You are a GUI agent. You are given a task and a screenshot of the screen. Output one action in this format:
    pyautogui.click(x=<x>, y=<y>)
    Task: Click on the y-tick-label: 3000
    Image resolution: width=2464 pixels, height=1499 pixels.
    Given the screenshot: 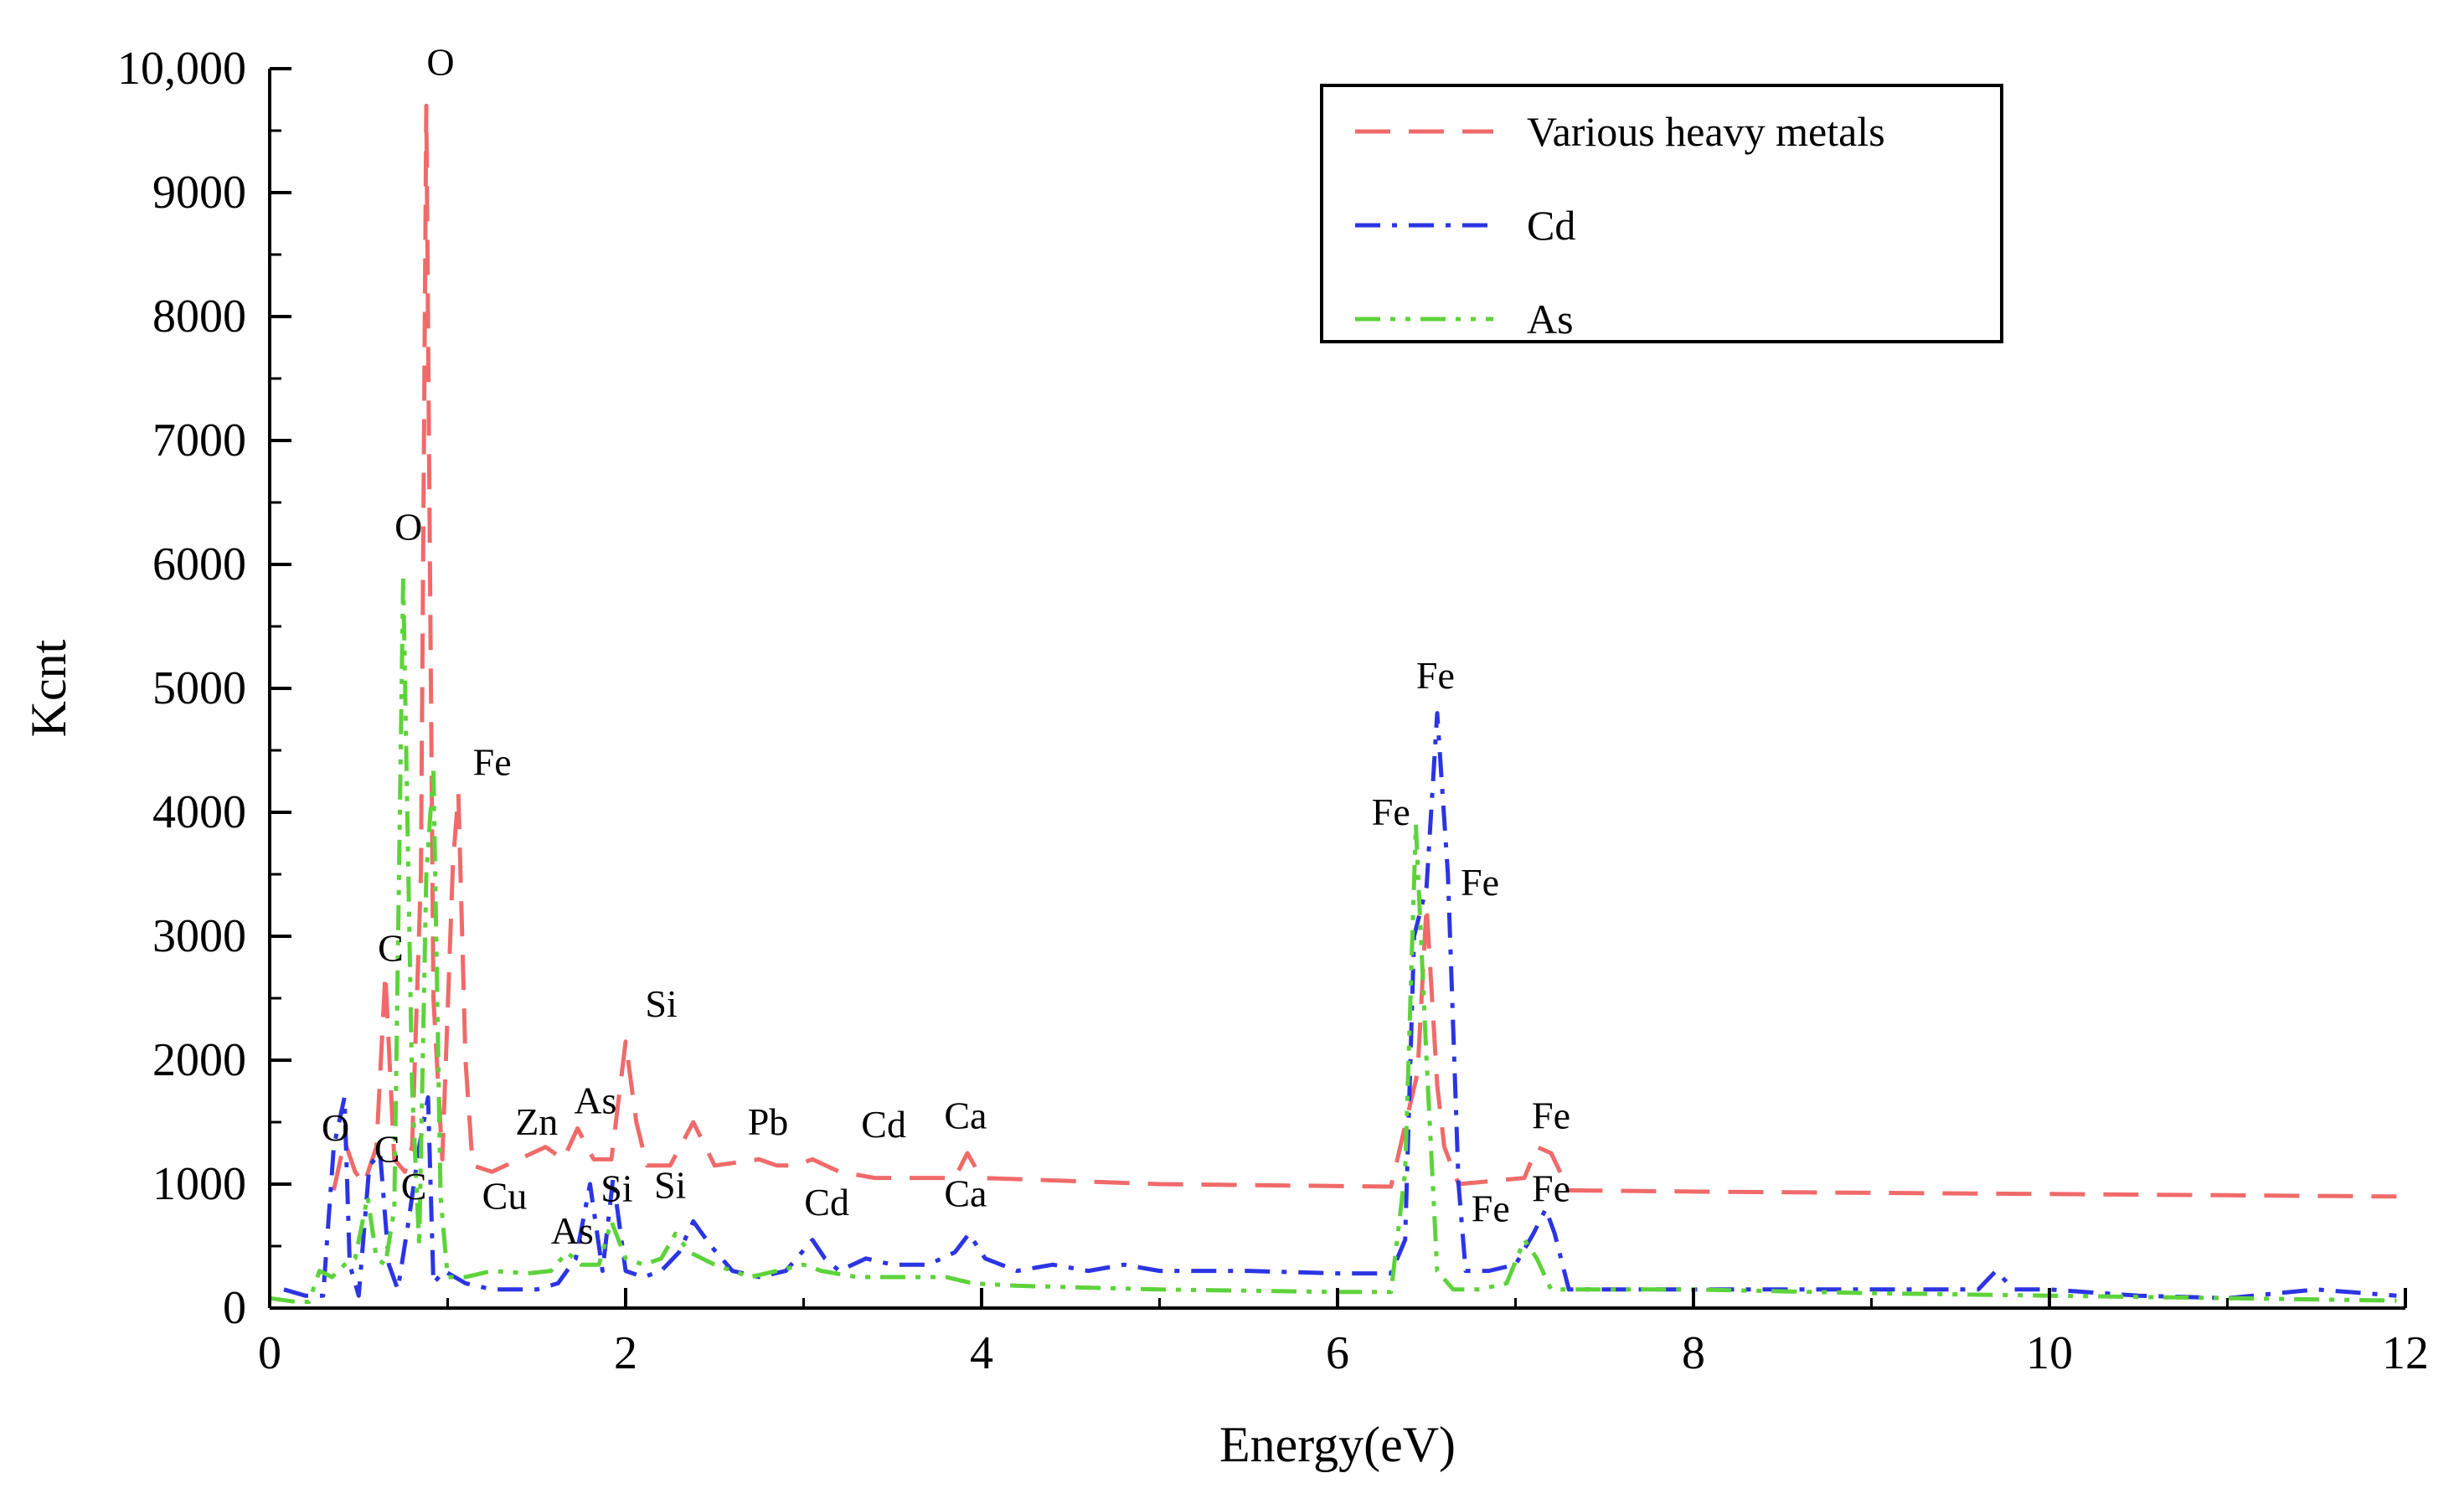 What is the action you would take?
    pyautogui.click(x=199, y=936)
    